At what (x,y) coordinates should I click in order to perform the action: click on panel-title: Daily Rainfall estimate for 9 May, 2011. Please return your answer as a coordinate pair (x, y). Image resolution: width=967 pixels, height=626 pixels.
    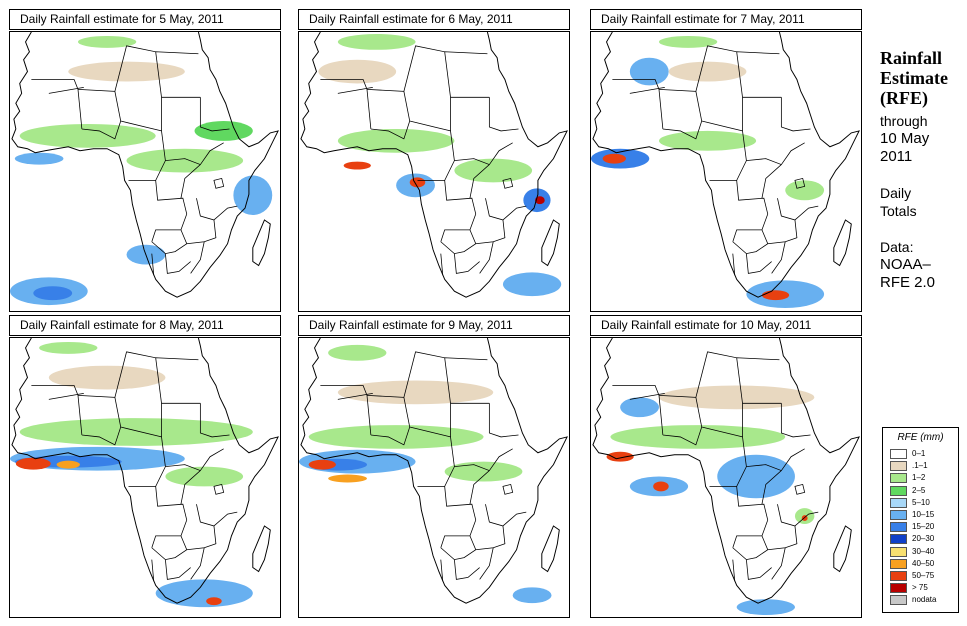
    Looking at the image, I should click on (434, 325).